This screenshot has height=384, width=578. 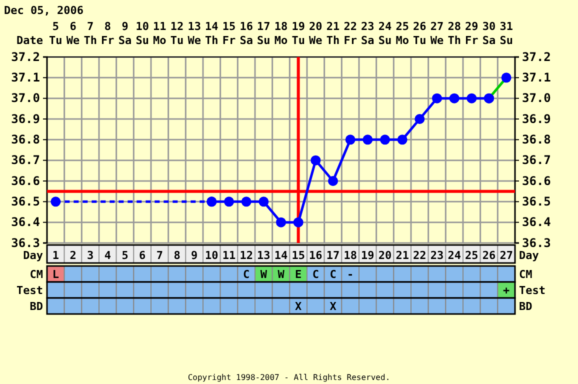 I want to click on x-tick-label: 12, so click(x=246, y=255).